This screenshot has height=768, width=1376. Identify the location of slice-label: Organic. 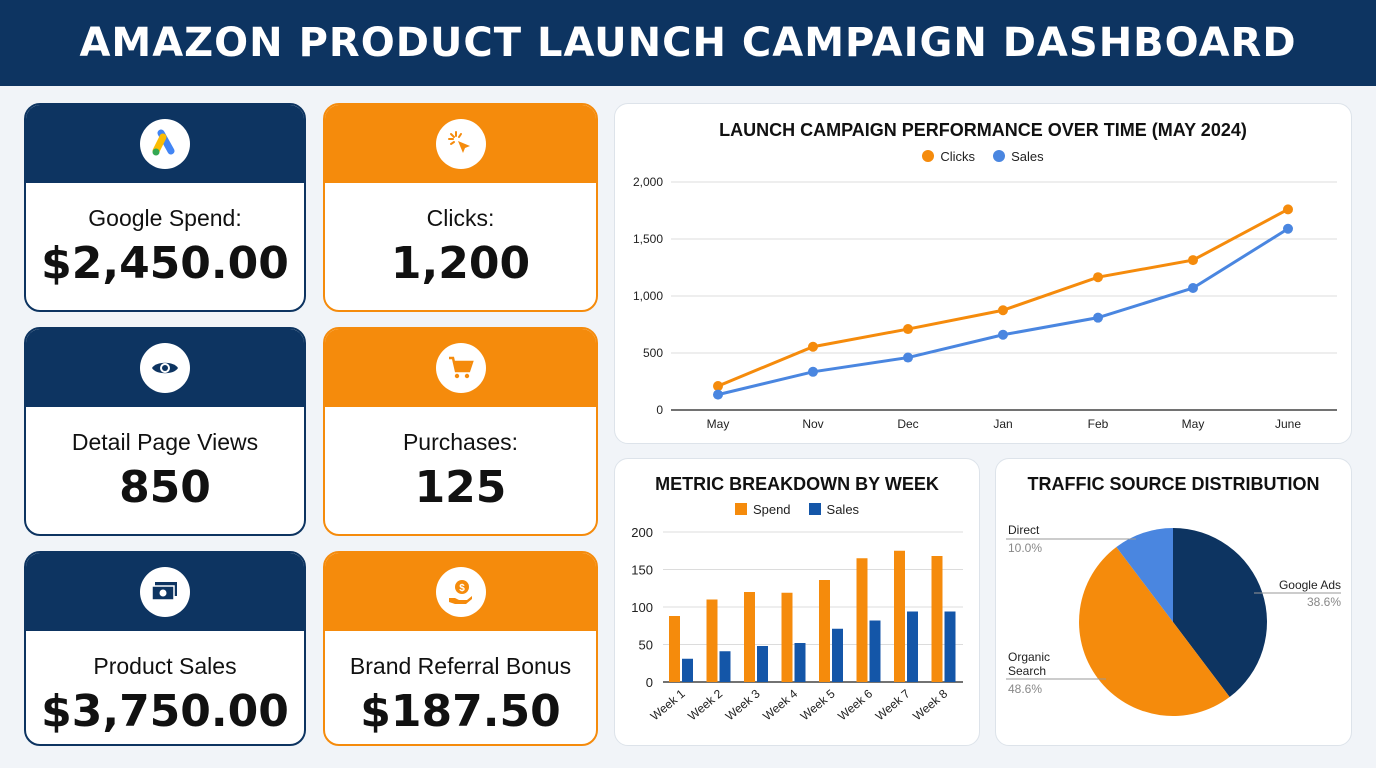
(1029, 657).